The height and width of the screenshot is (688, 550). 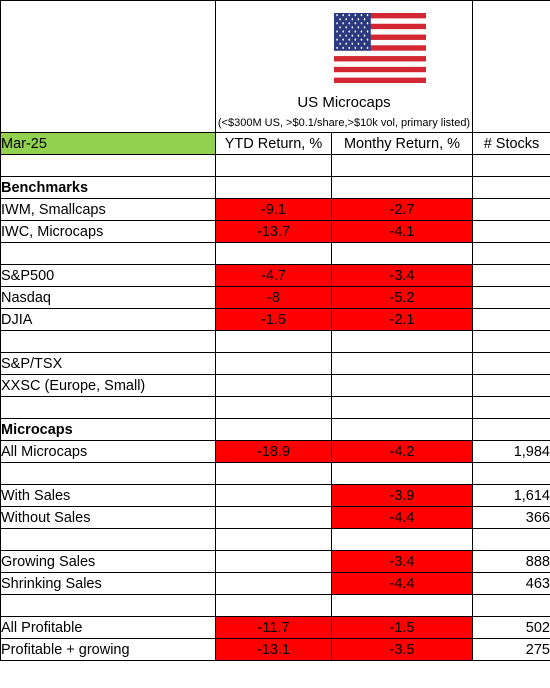 I want to click on monthly-return-cell: -1.5, so click(x=402, y=627).